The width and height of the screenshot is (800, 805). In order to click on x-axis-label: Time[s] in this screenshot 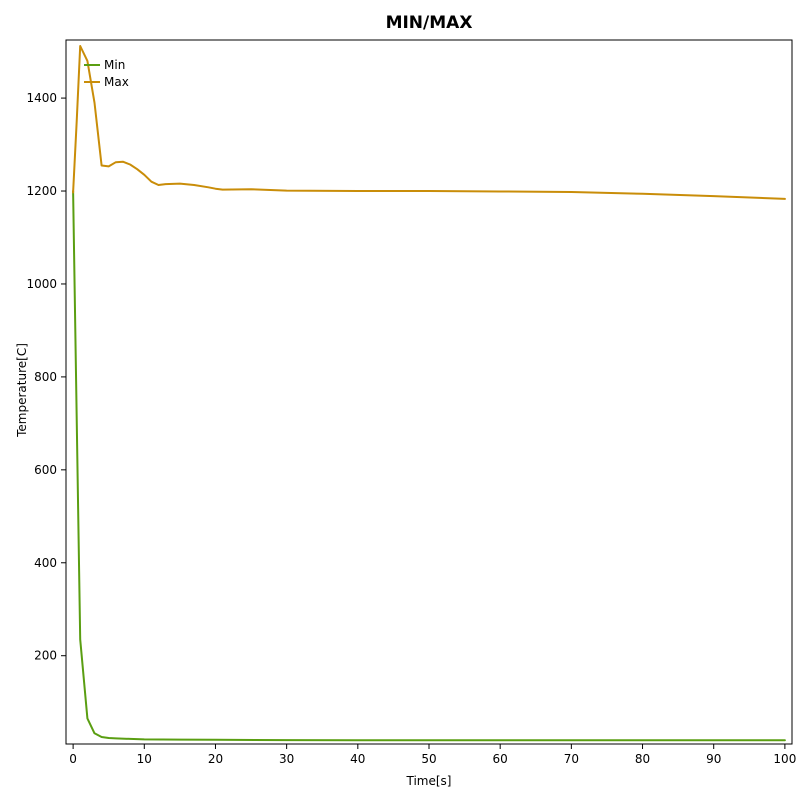, I will do `click(429, 781)`.